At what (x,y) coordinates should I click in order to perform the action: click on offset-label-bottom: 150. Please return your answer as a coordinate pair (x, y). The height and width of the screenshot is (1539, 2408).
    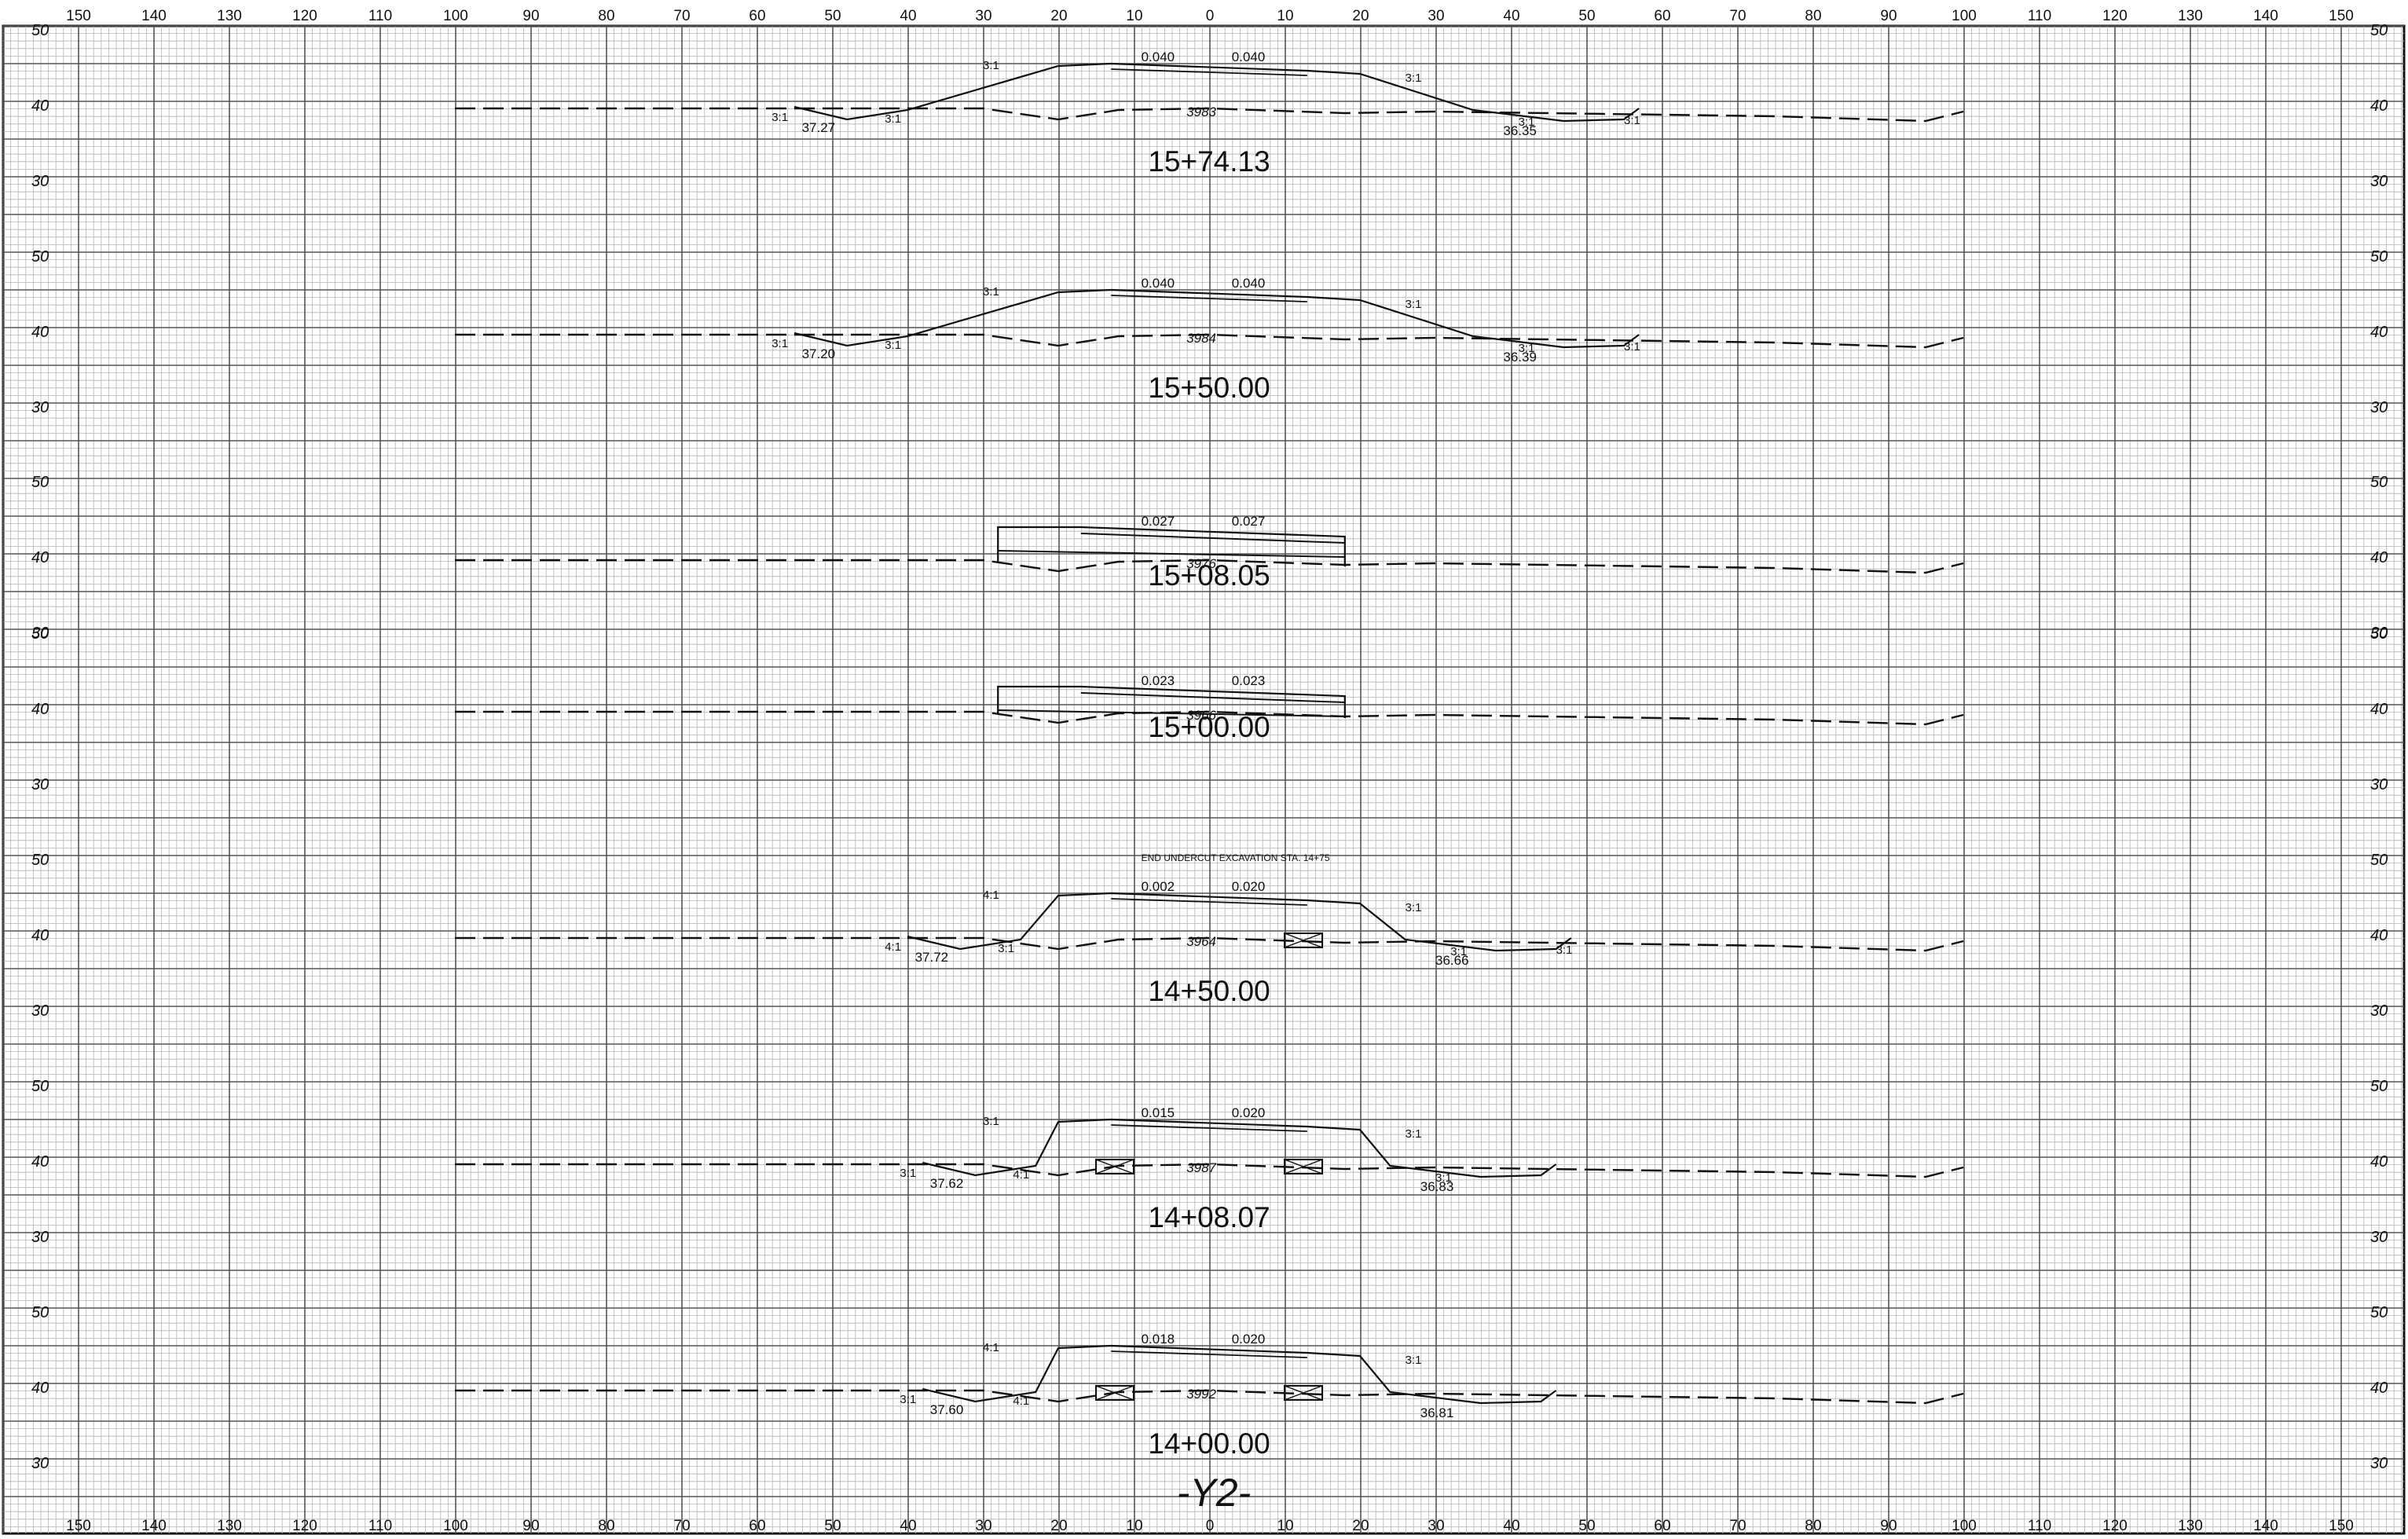
    Looking at the image, I should click on (2341, 1526).